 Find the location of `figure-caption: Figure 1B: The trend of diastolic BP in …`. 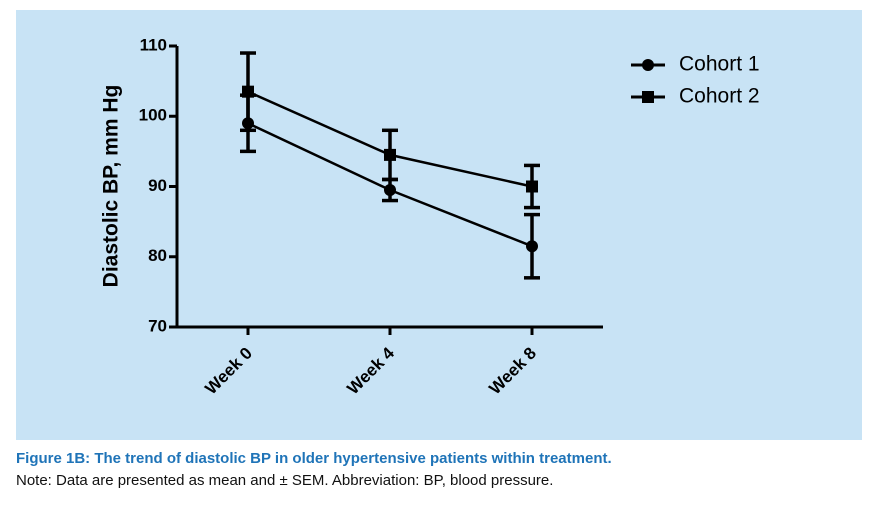

figure-caption: Figure 1B: The trend of diastolic BP in … is located at coordinates (314, 458).